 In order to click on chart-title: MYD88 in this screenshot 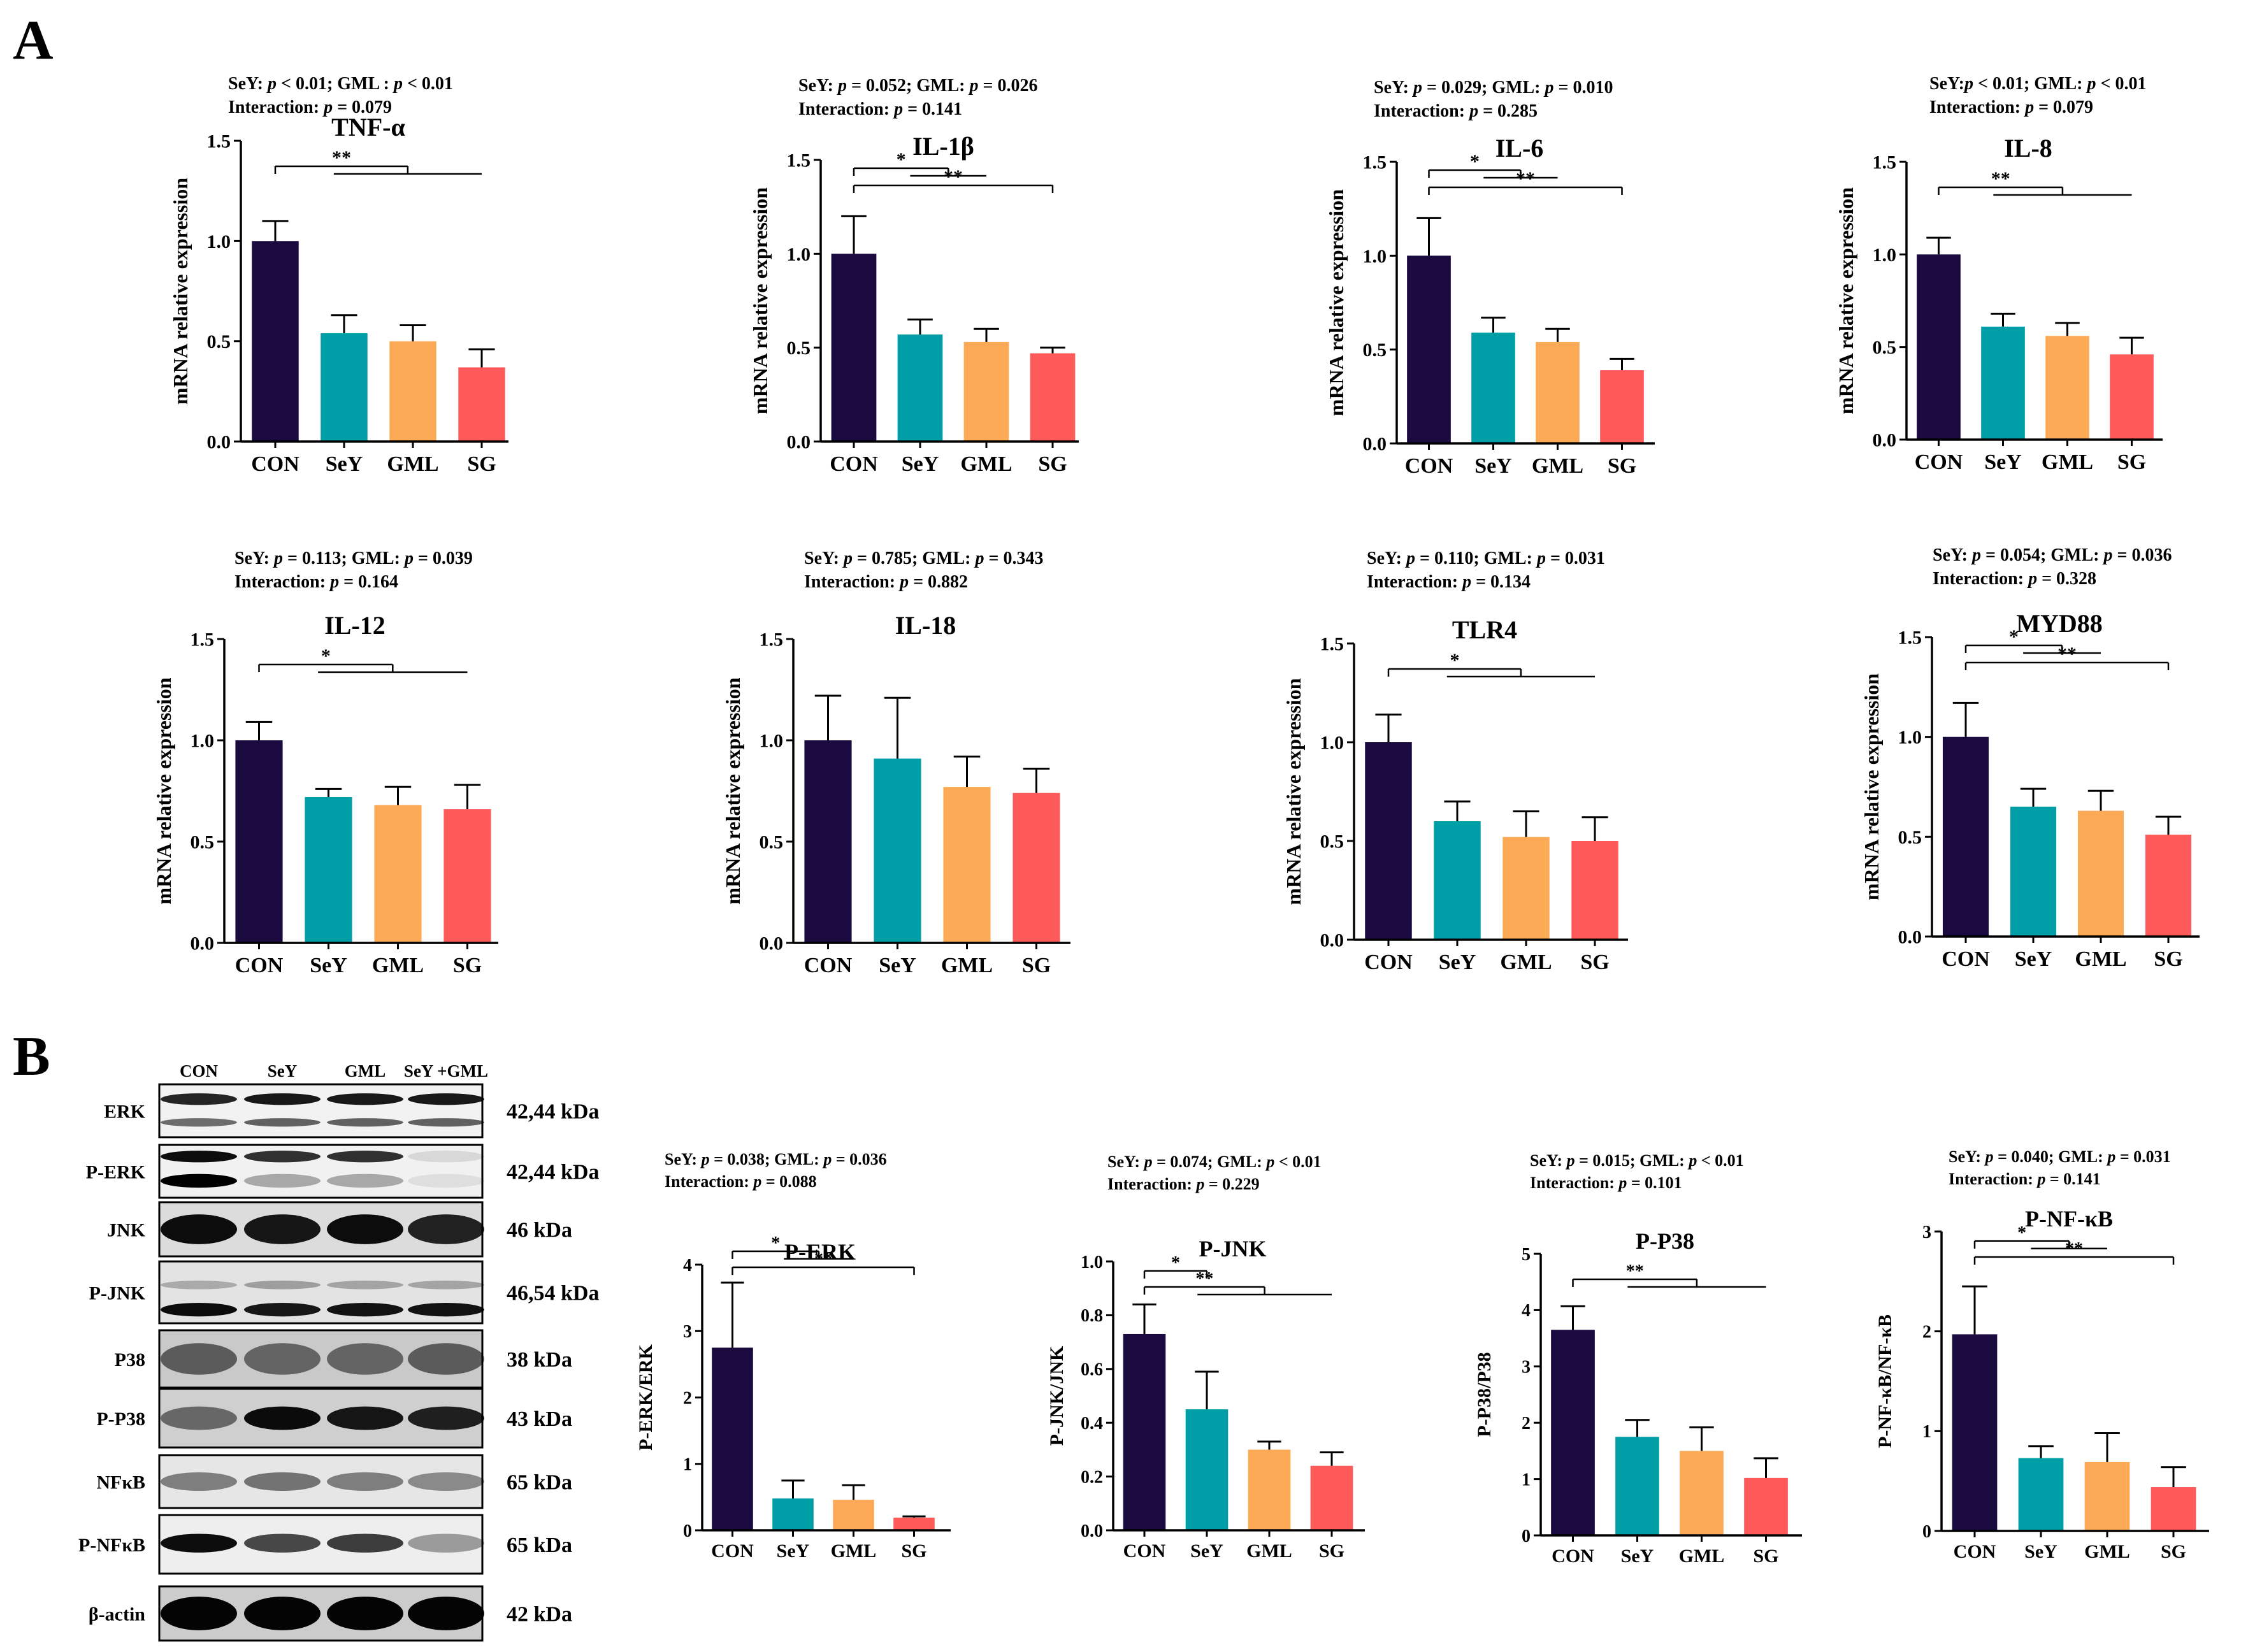, I will do `click(2059, 623)`.